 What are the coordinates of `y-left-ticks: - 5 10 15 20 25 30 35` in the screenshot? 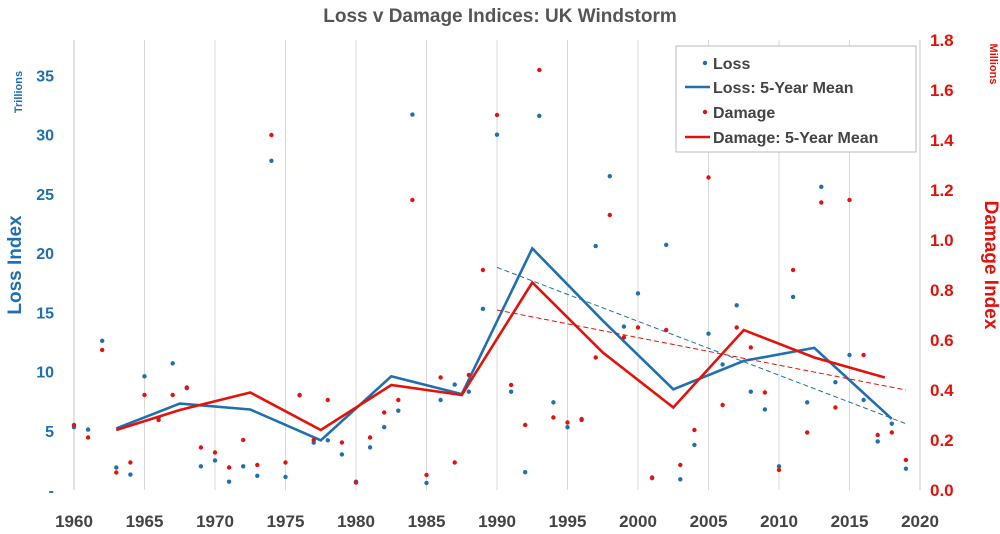 It's located at (45, 284).